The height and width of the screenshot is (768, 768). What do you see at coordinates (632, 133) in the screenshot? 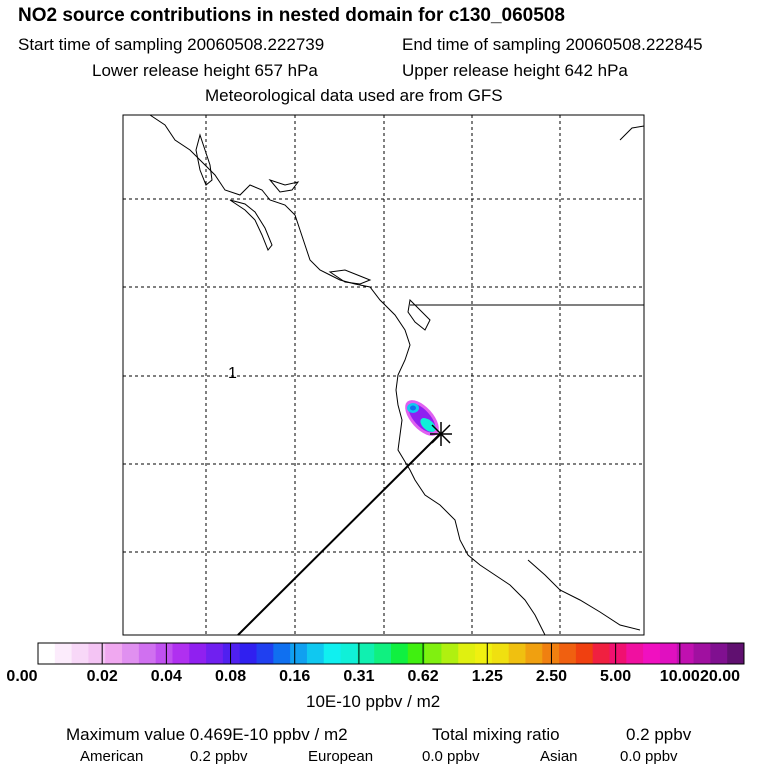
I see `hudson-coastline` at bounding box center [632, 133].